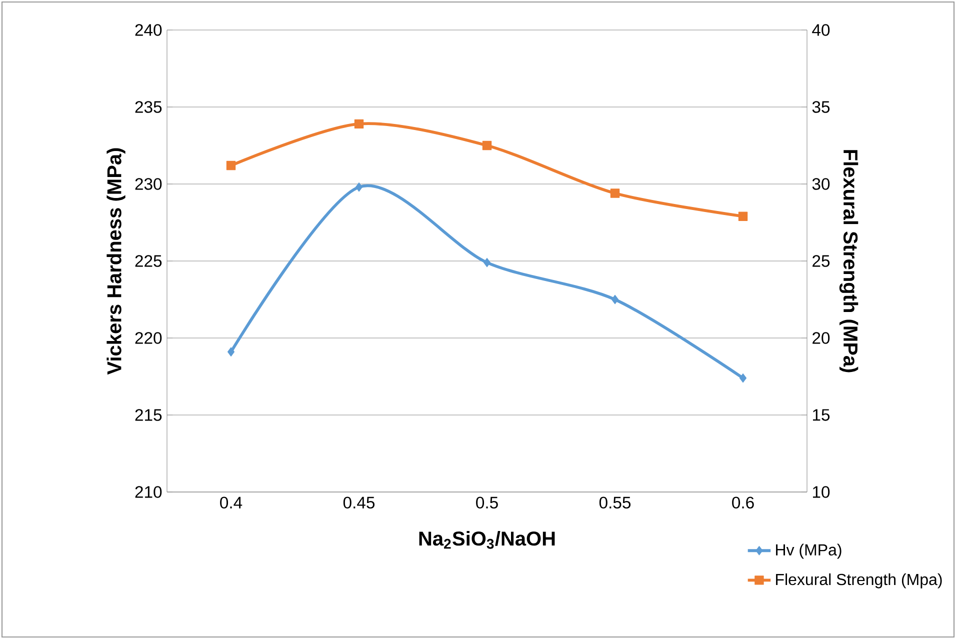  I want to click on y-tick-label: 235, so click(148, 107).